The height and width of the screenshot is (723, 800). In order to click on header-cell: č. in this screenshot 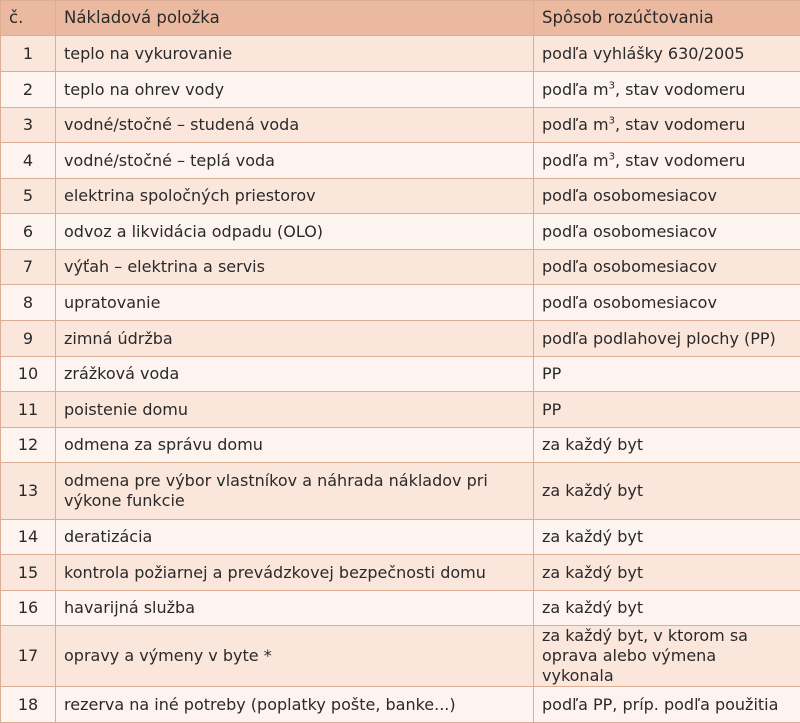, I will do `click(28, 18)`.